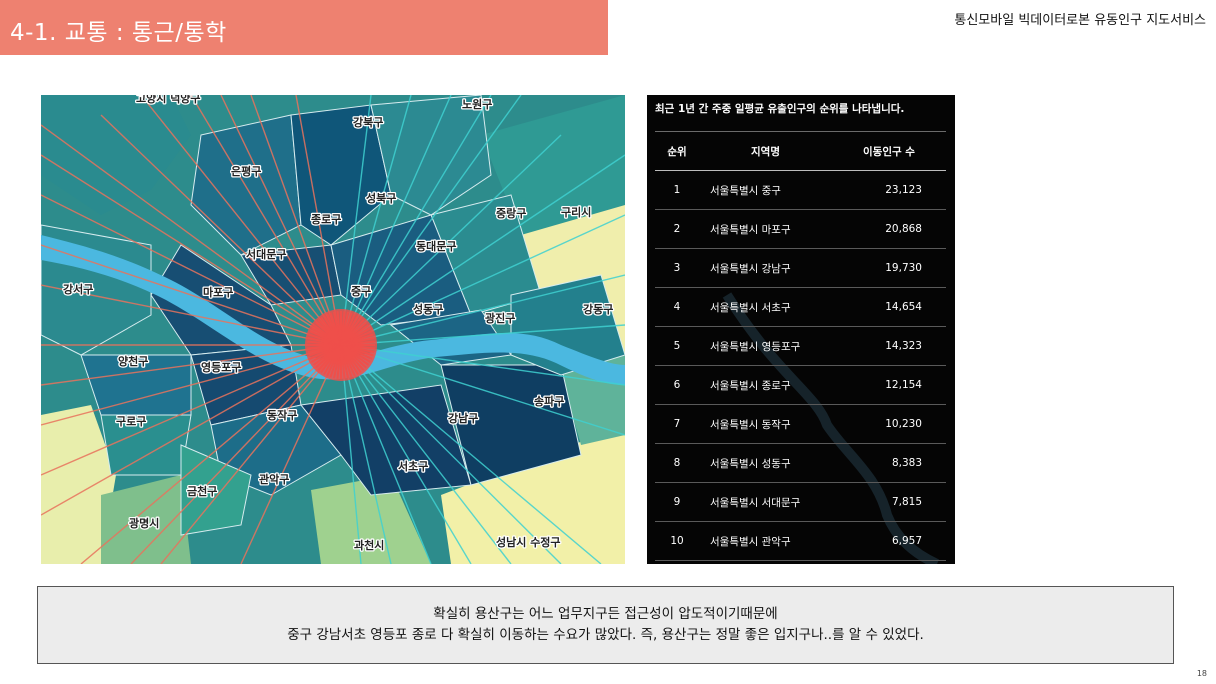 This screenshot has width=1216, height=684. What do you see at coordinates (1080, 20) in the screenshot?
I see `service-name: 통신모바일 빅데이터로본 유동인구 지도서비스` at bounding box center [1080, 20].